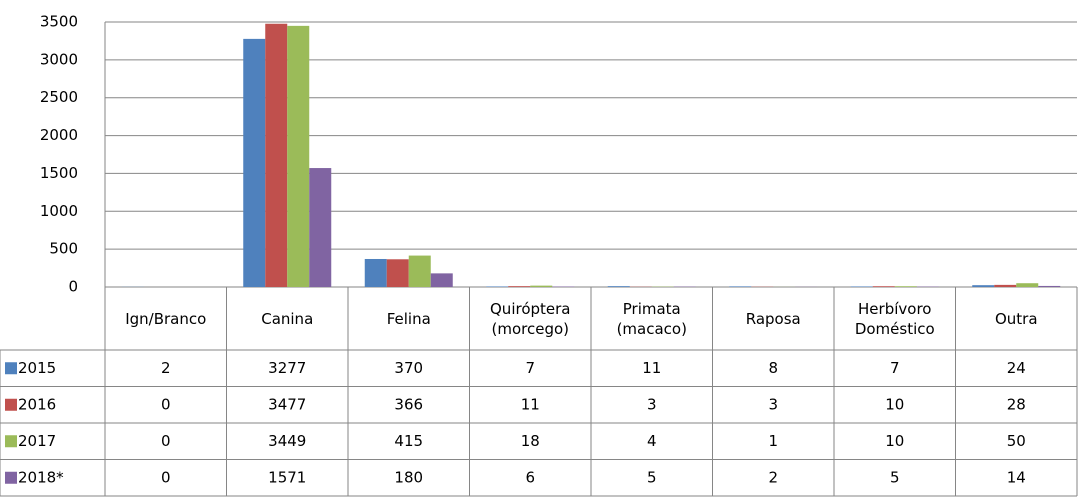  I want to click on category-cell: Ign/Branco, so click(166, 318).